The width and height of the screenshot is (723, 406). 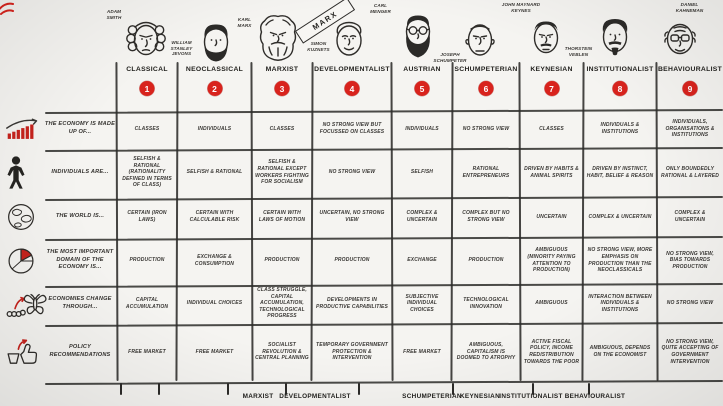 What do you see at coordinates (486, 216) in the screenshot?
I see `table-cell: COMPLEX BUT NO STRONG VIEW` at bounding box center [486, 216].